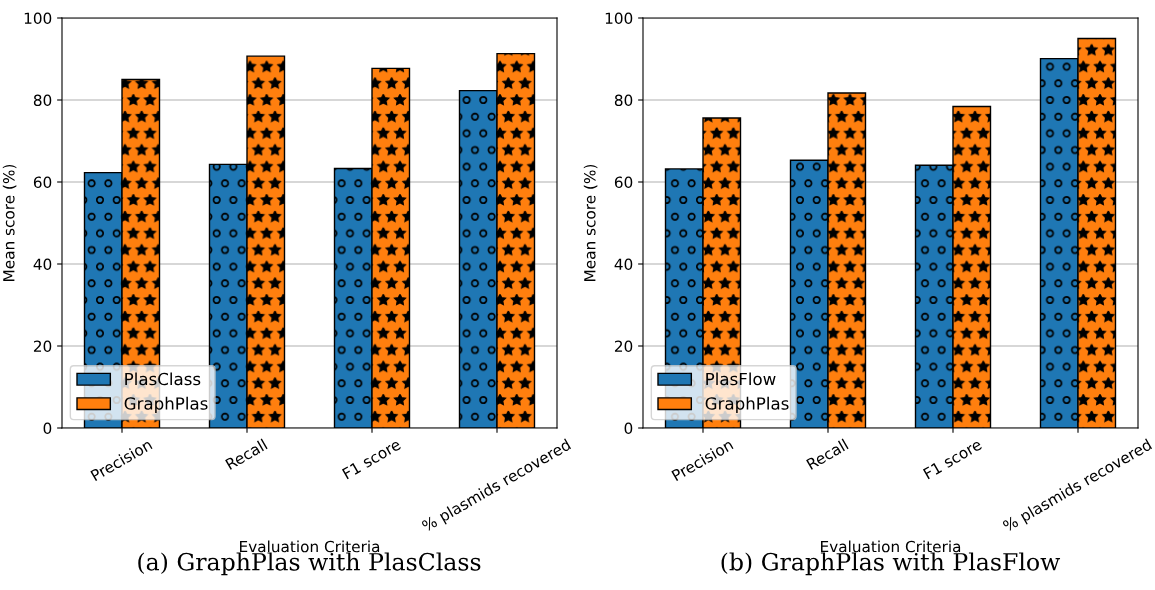 The width and height of the screenshot is (1155, 590). I want to click on text: (b) GraphPlas with PlasFlow, so click(891, 564).